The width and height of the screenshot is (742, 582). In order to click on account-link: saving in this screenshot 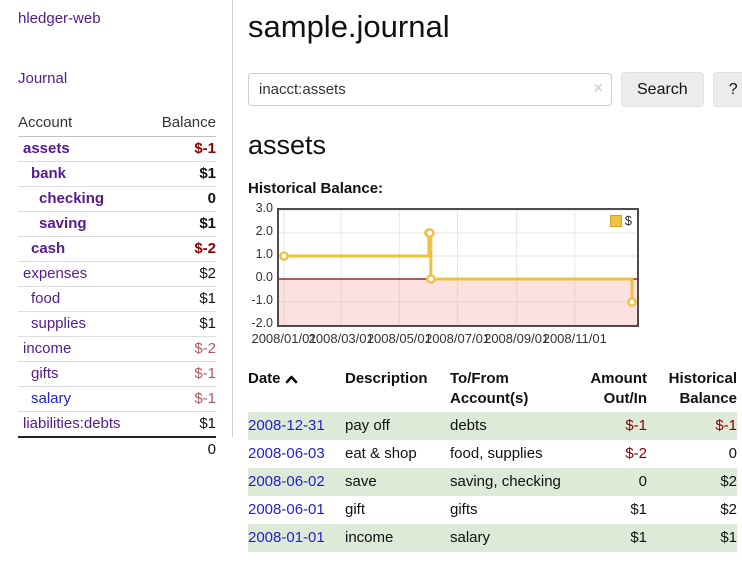, I will do `click(63, 223)`.